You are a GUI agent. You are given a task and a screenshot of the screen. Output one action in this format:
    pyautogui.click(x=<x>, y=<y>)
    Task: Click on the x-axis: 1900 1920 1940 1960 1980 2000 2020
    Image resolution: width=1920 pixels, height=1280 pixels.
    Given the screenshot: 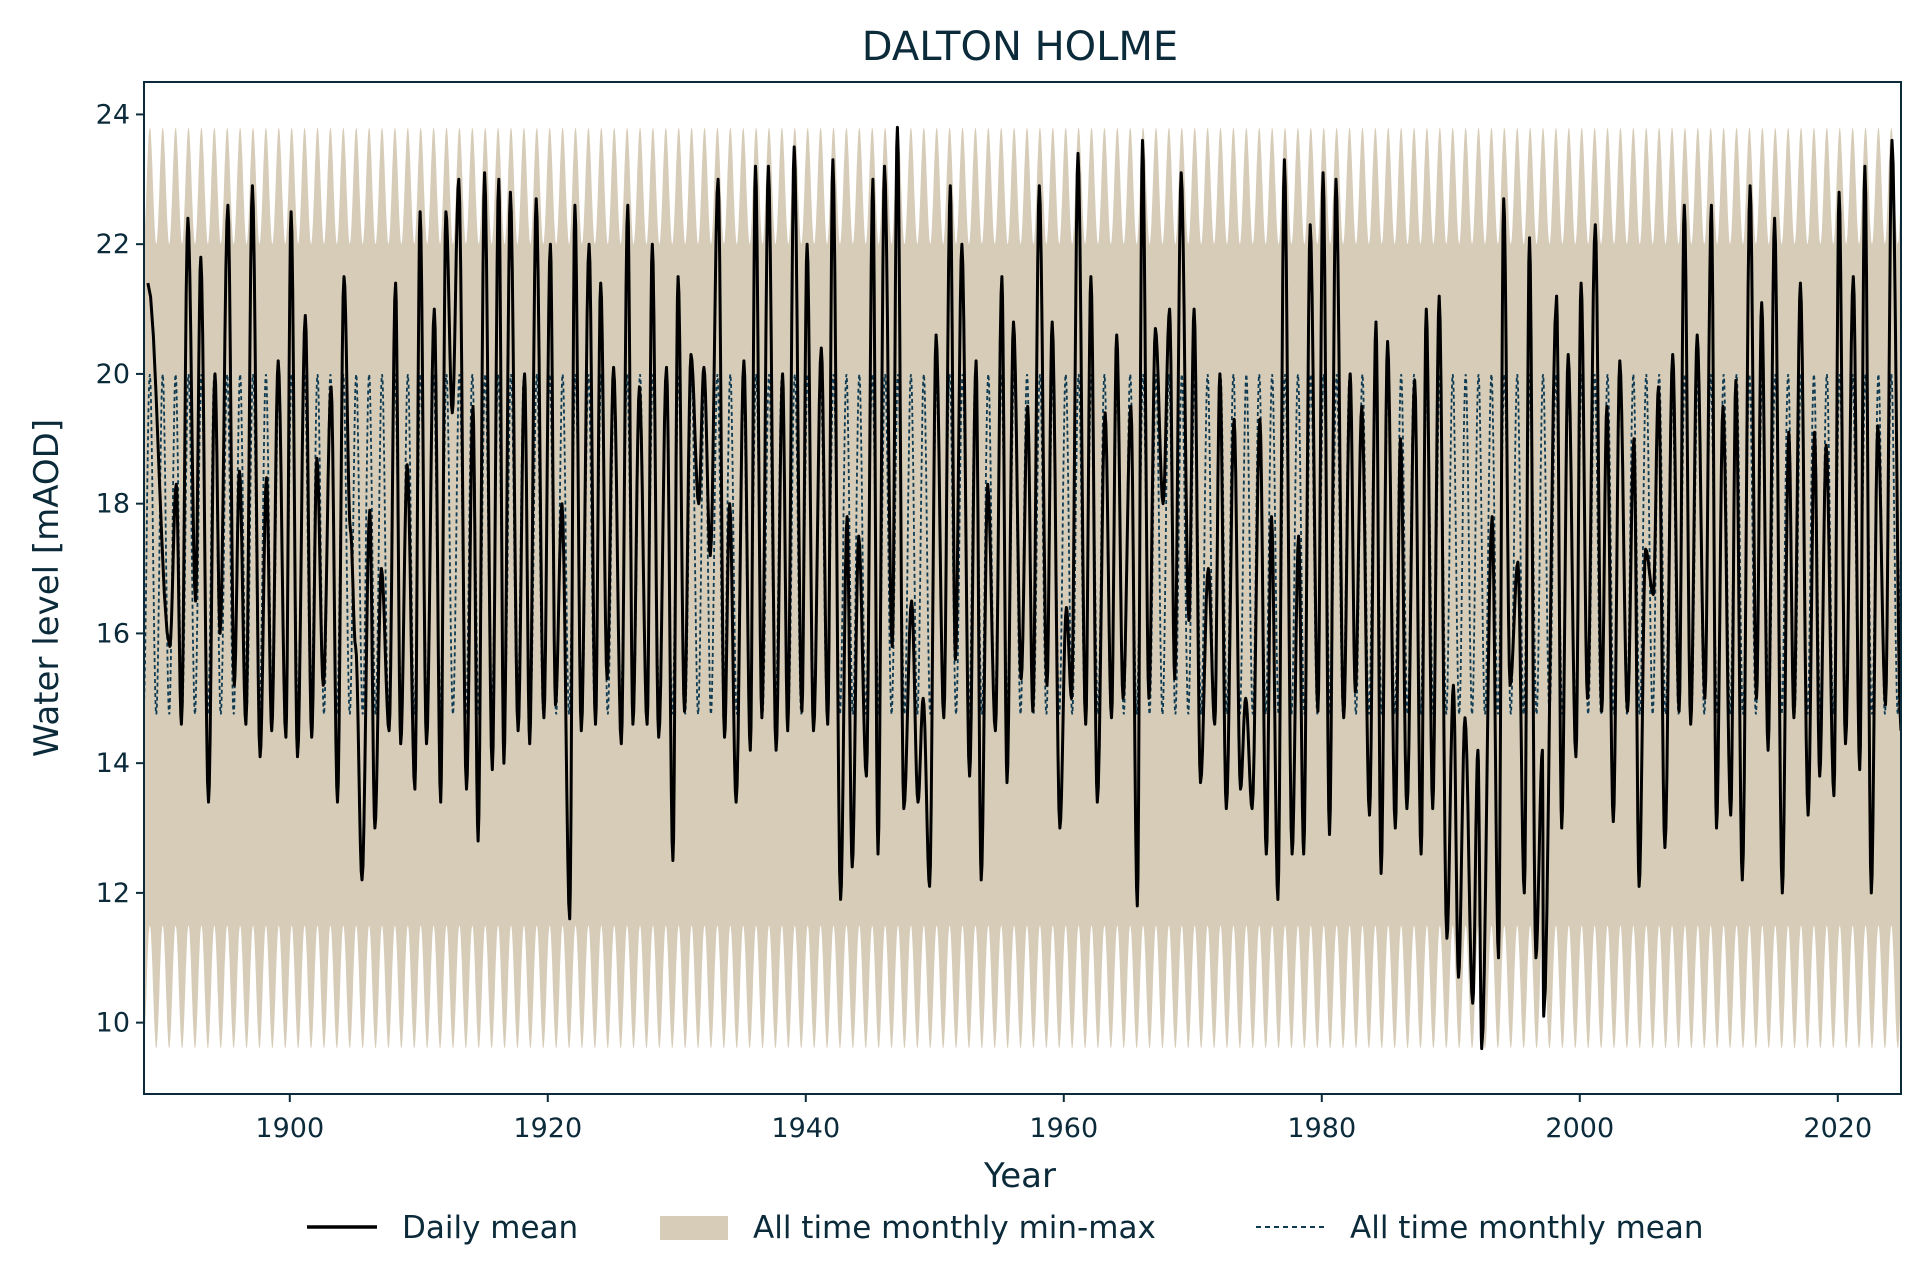 What is the action you would take?
    pyautogui.click(x=1063, y=1119)
    